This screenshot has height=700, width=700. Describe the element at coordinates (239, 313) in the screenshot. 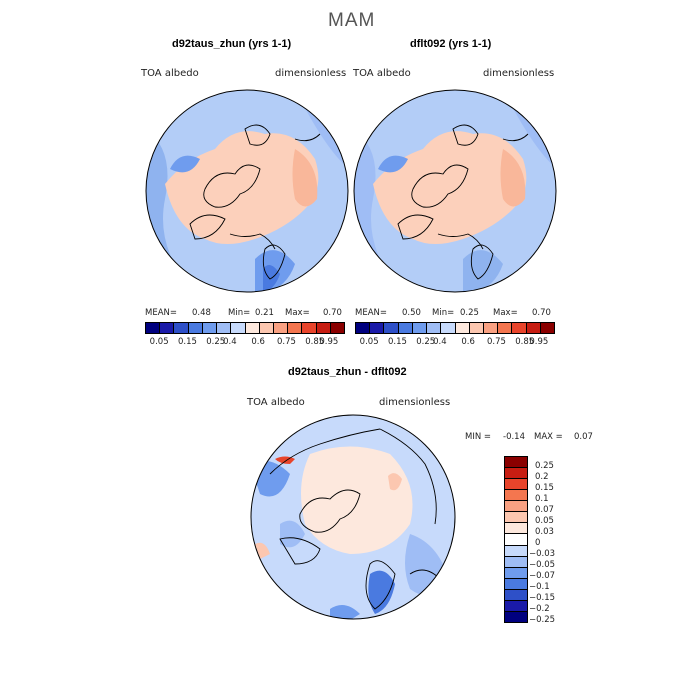

I see `panel-1-min-label: Min=` at that location.